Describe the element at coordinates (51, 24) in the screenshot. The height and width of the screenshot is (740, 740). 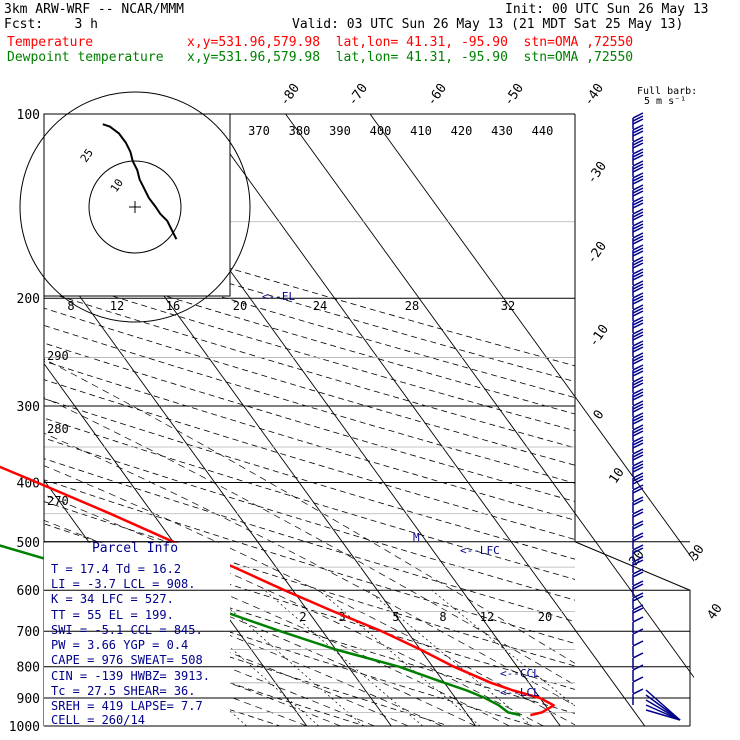
I see `forecast-hour: Fcst: 3 h` at that location.